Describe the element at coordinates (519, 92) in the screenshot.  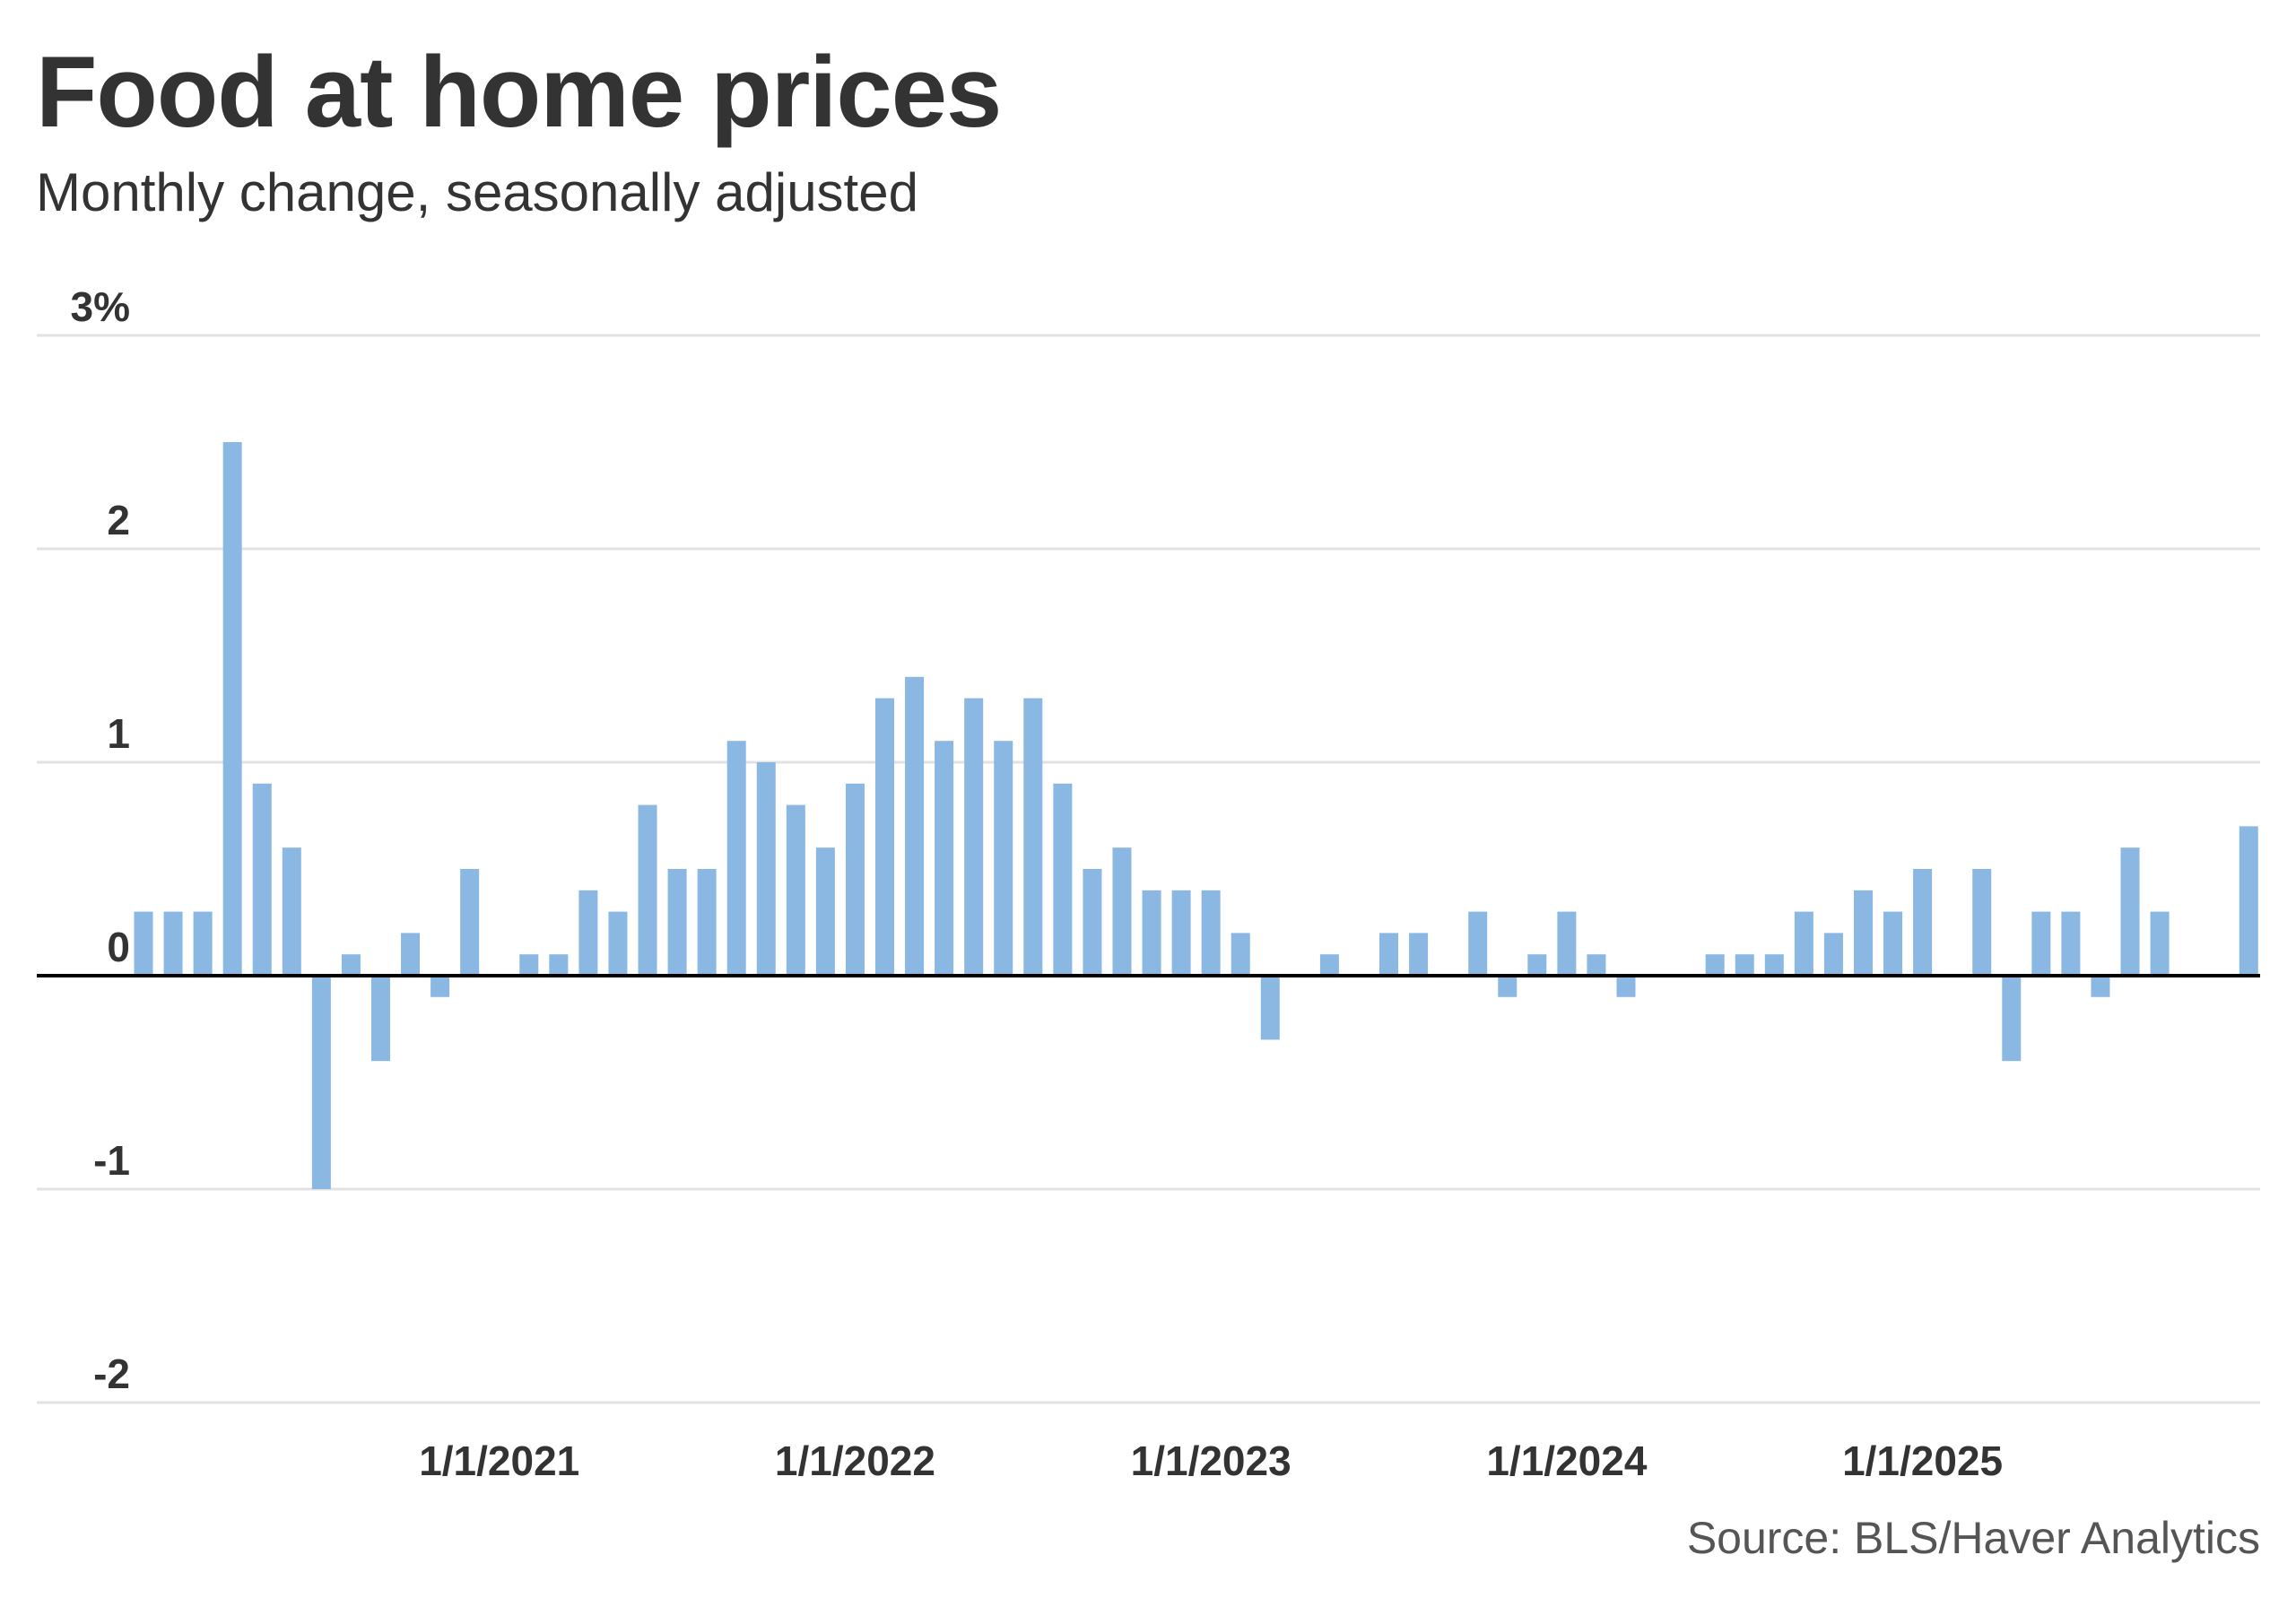
I see `chart-title: Food at home prices` at that location.